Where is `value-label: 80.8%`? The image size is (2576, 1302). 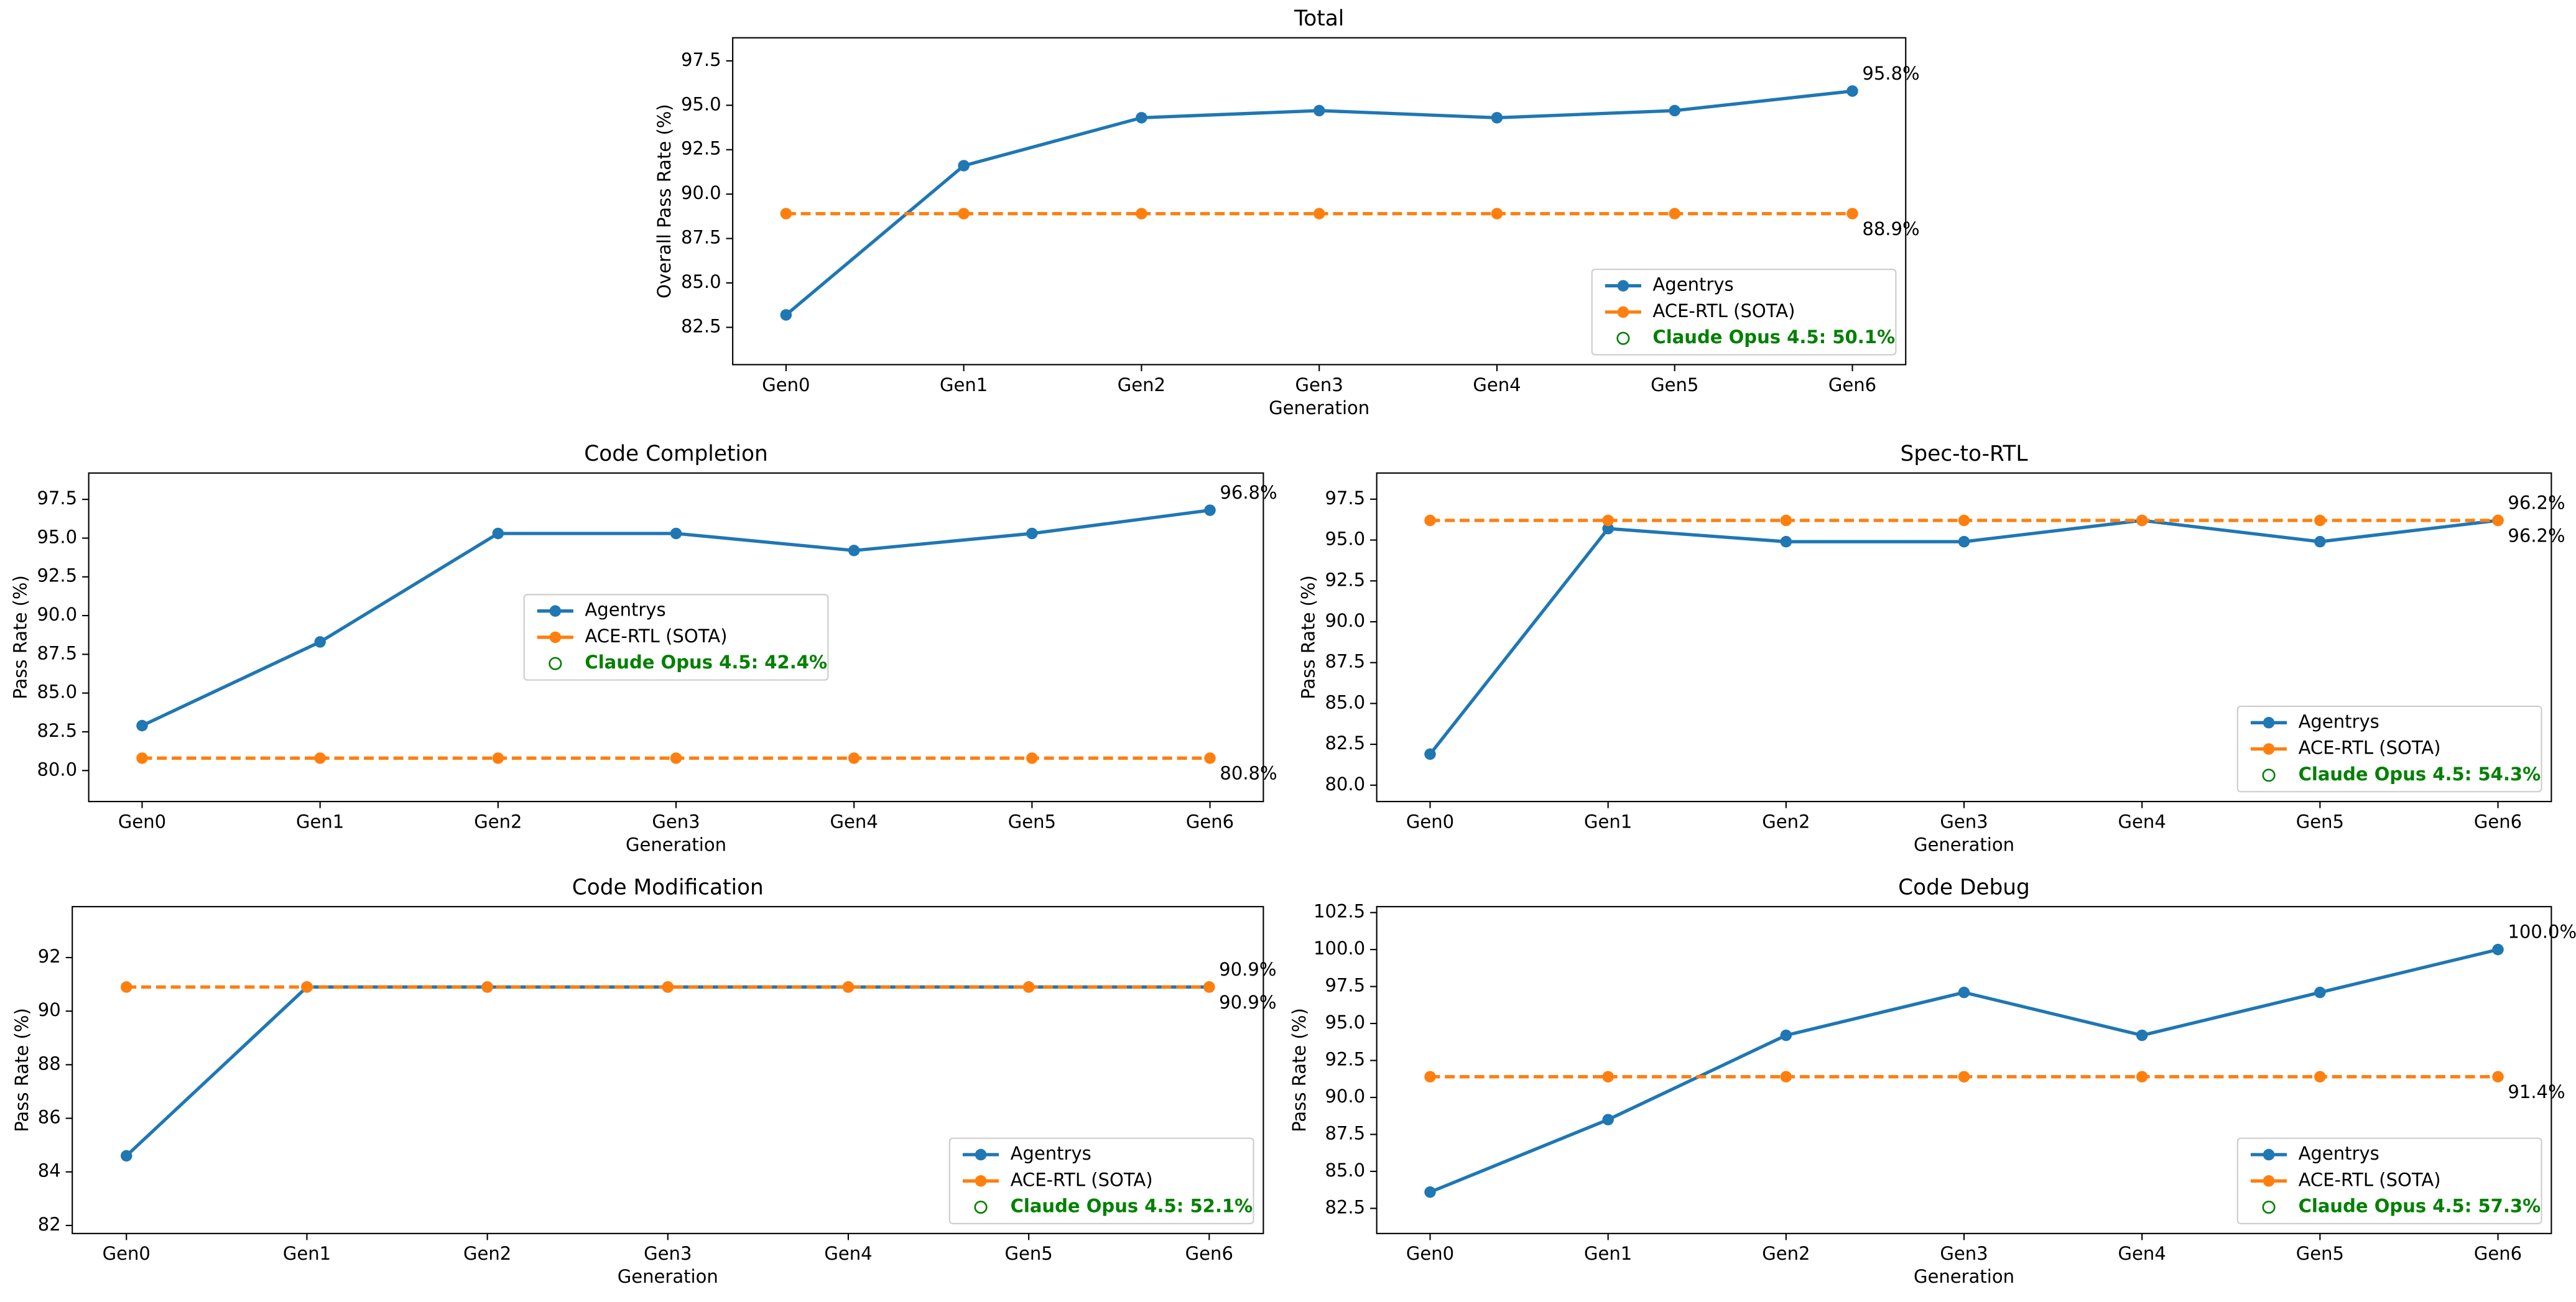
value-label: 80.8% is located at coordinates (1249, 773).